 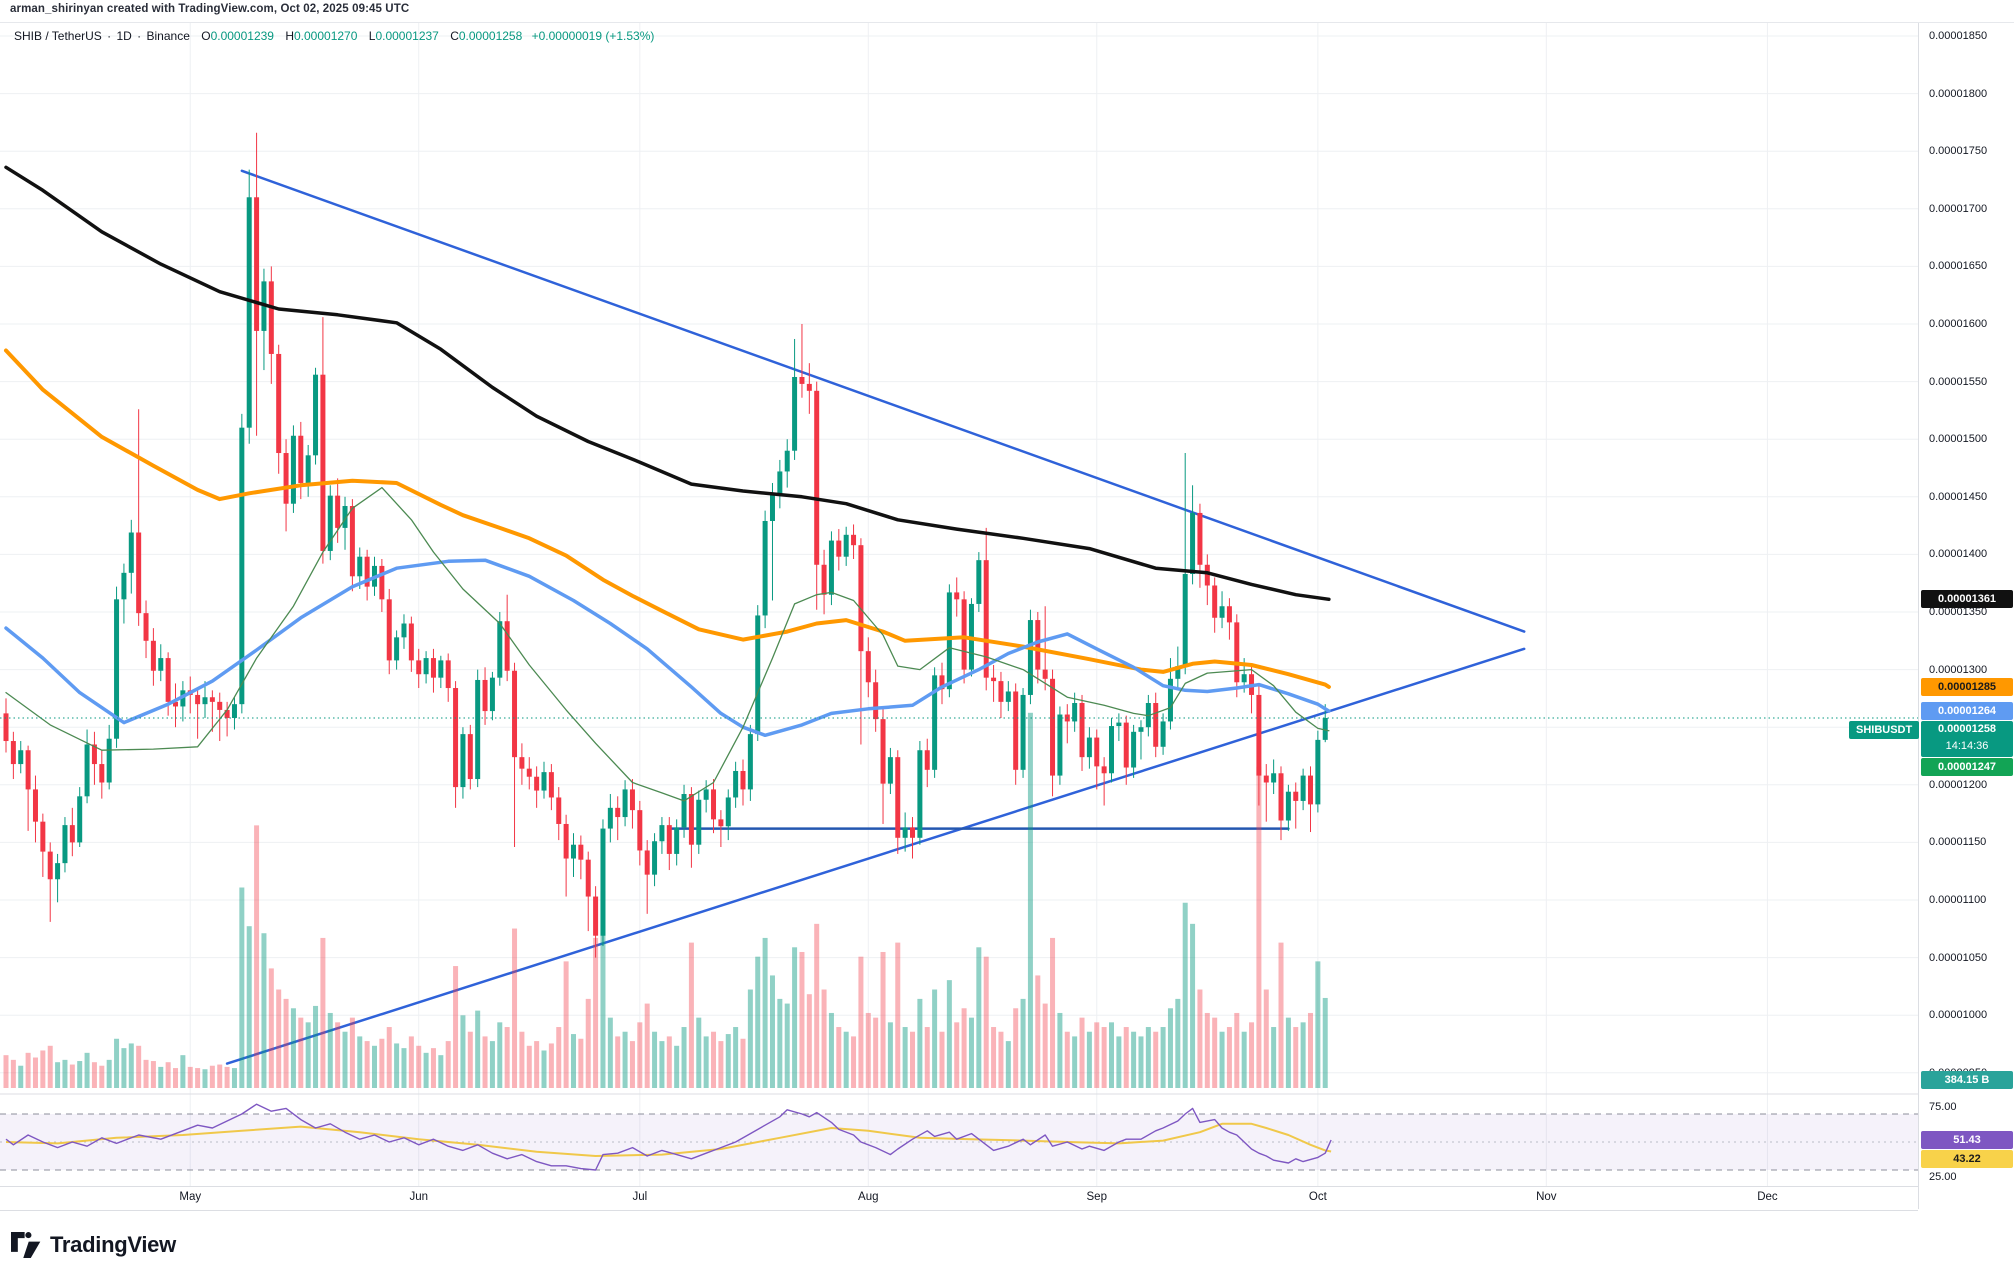 What do you see at coordinates (1967, 1158) in the screenshot?
I see `rsi-ma-value-tag: 43.22` at bounding box center [1967, 1158].